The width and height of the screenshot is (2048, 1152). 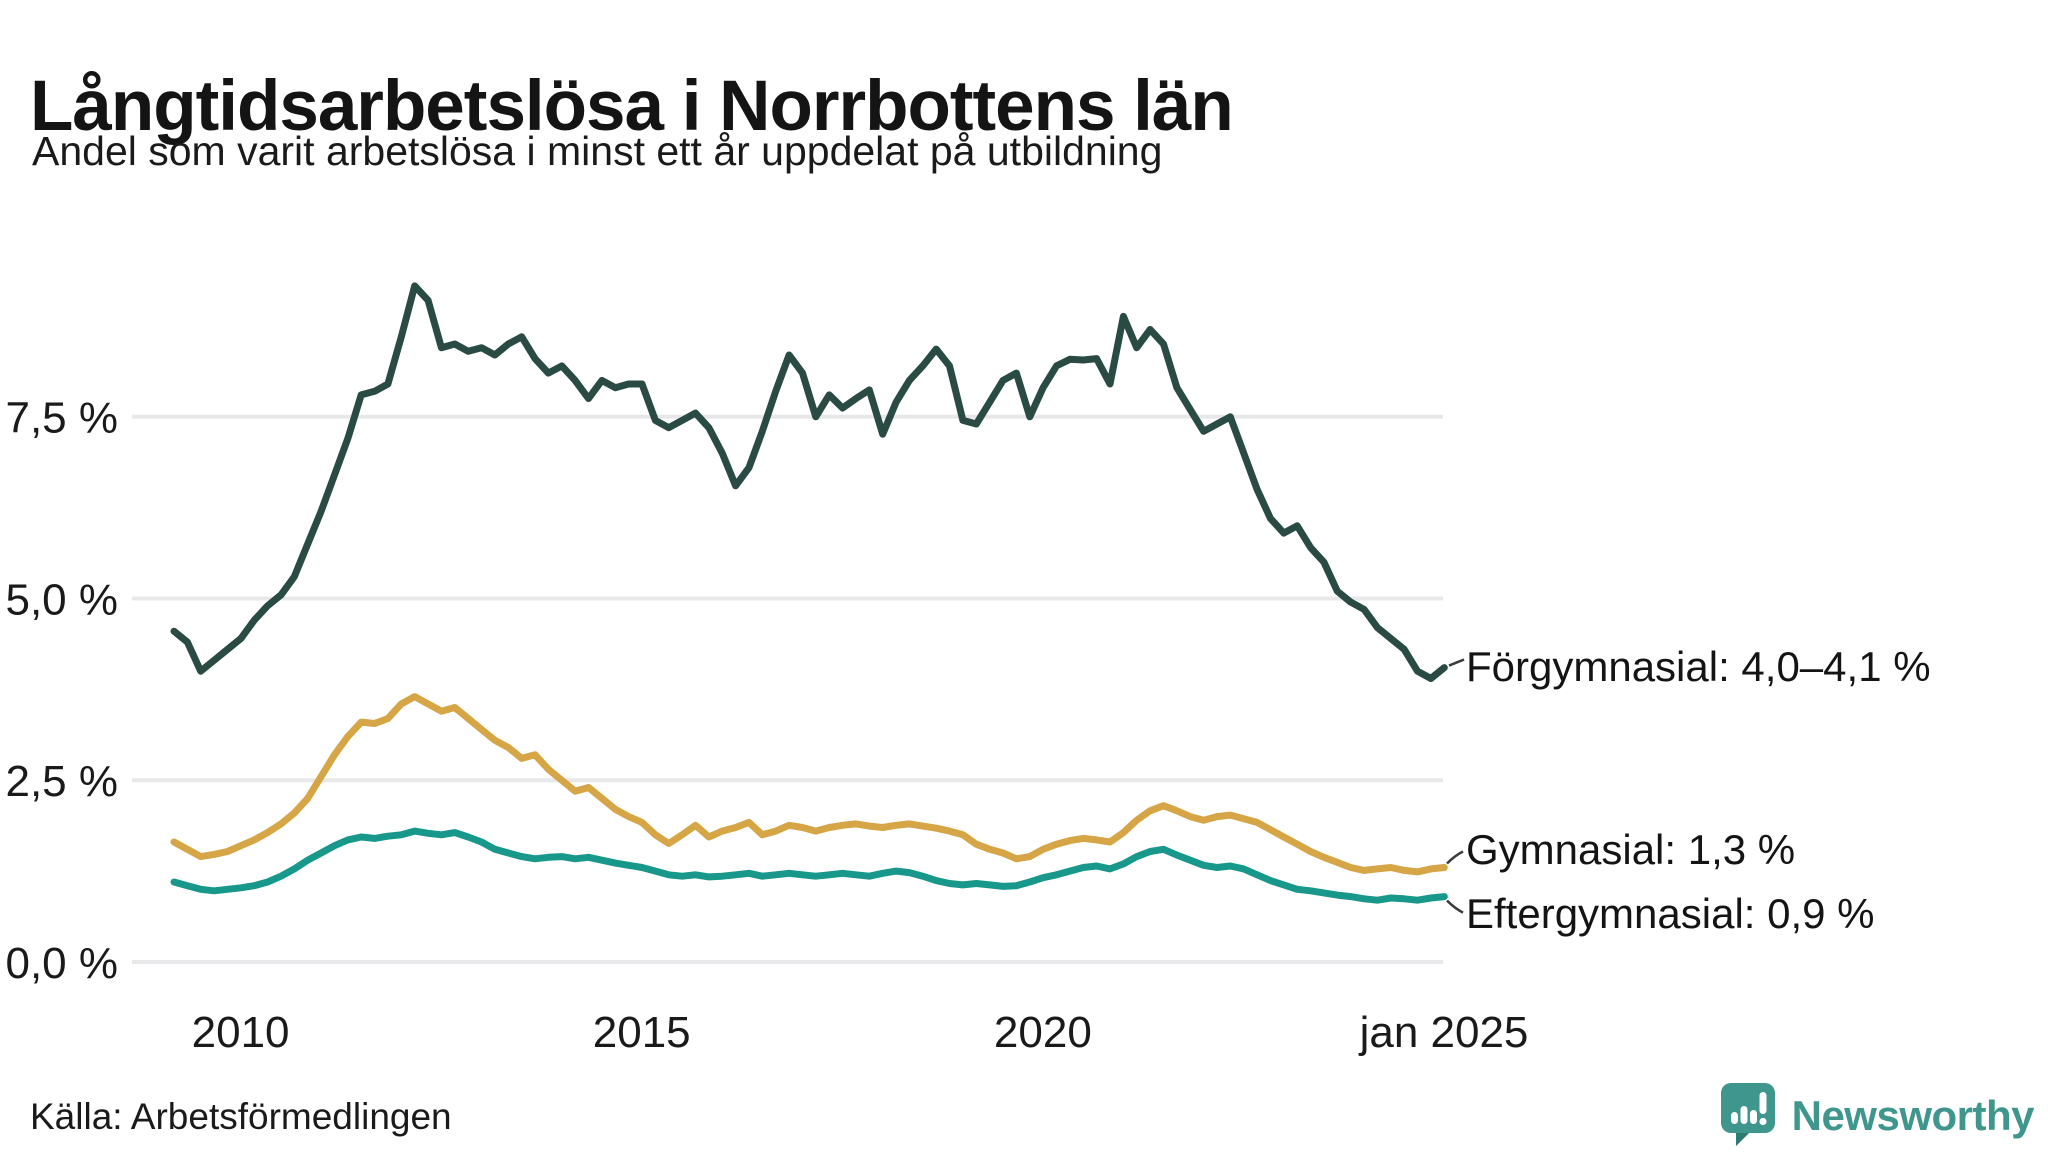 What do you see at coordinates (61, 599) in the screenshot?
I see `y-tick-label: 5,0 %` at bounding box center [61, 599].